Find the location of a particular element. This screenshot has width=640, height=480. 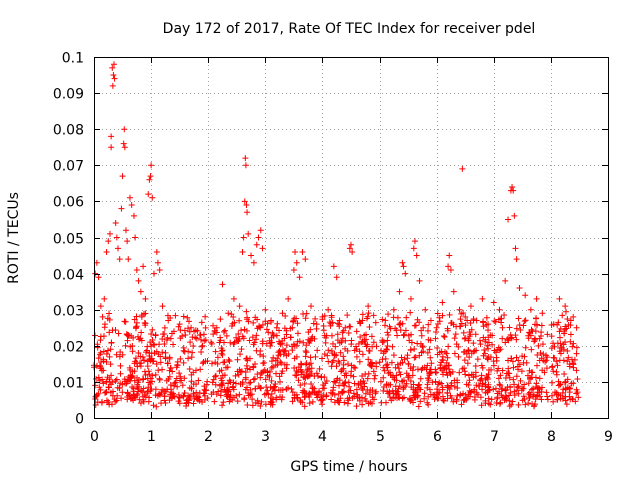

x-tick-label: 5 is located at coordinates (380, 437).